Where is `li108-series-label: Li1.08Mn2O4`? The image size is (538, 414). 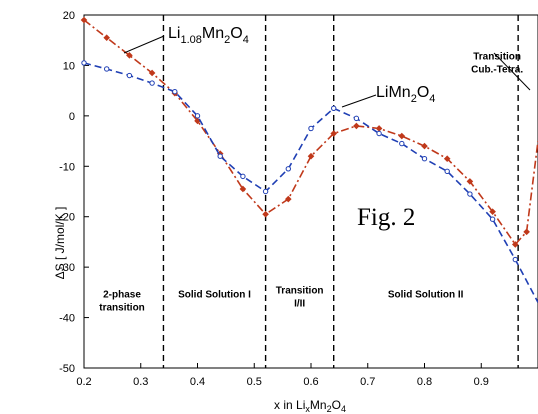 li108-series-label: Li1.08Mn2O4 is located at coordinates (208, 35).